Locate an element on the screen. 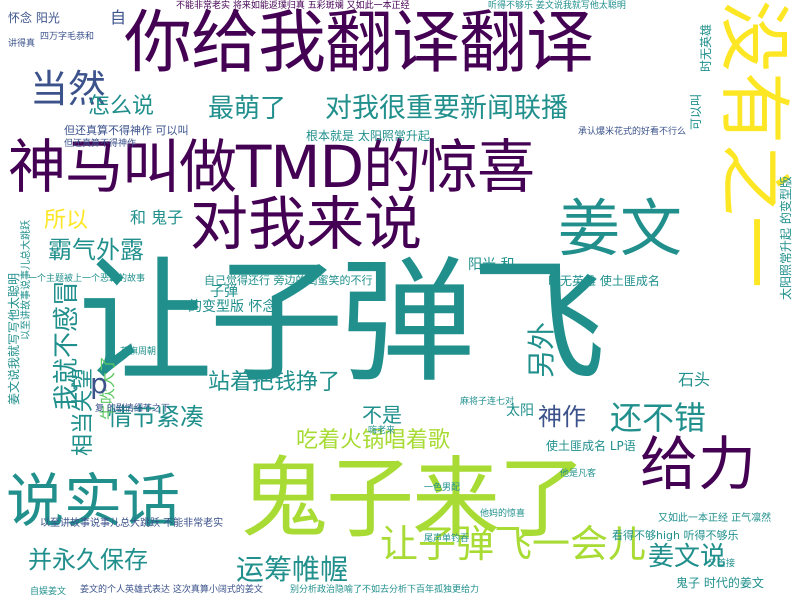  phrase-zijijuede: 自己觉得还行 旁边的闺蜜笑的不行 is located at coordinates (288, 280).